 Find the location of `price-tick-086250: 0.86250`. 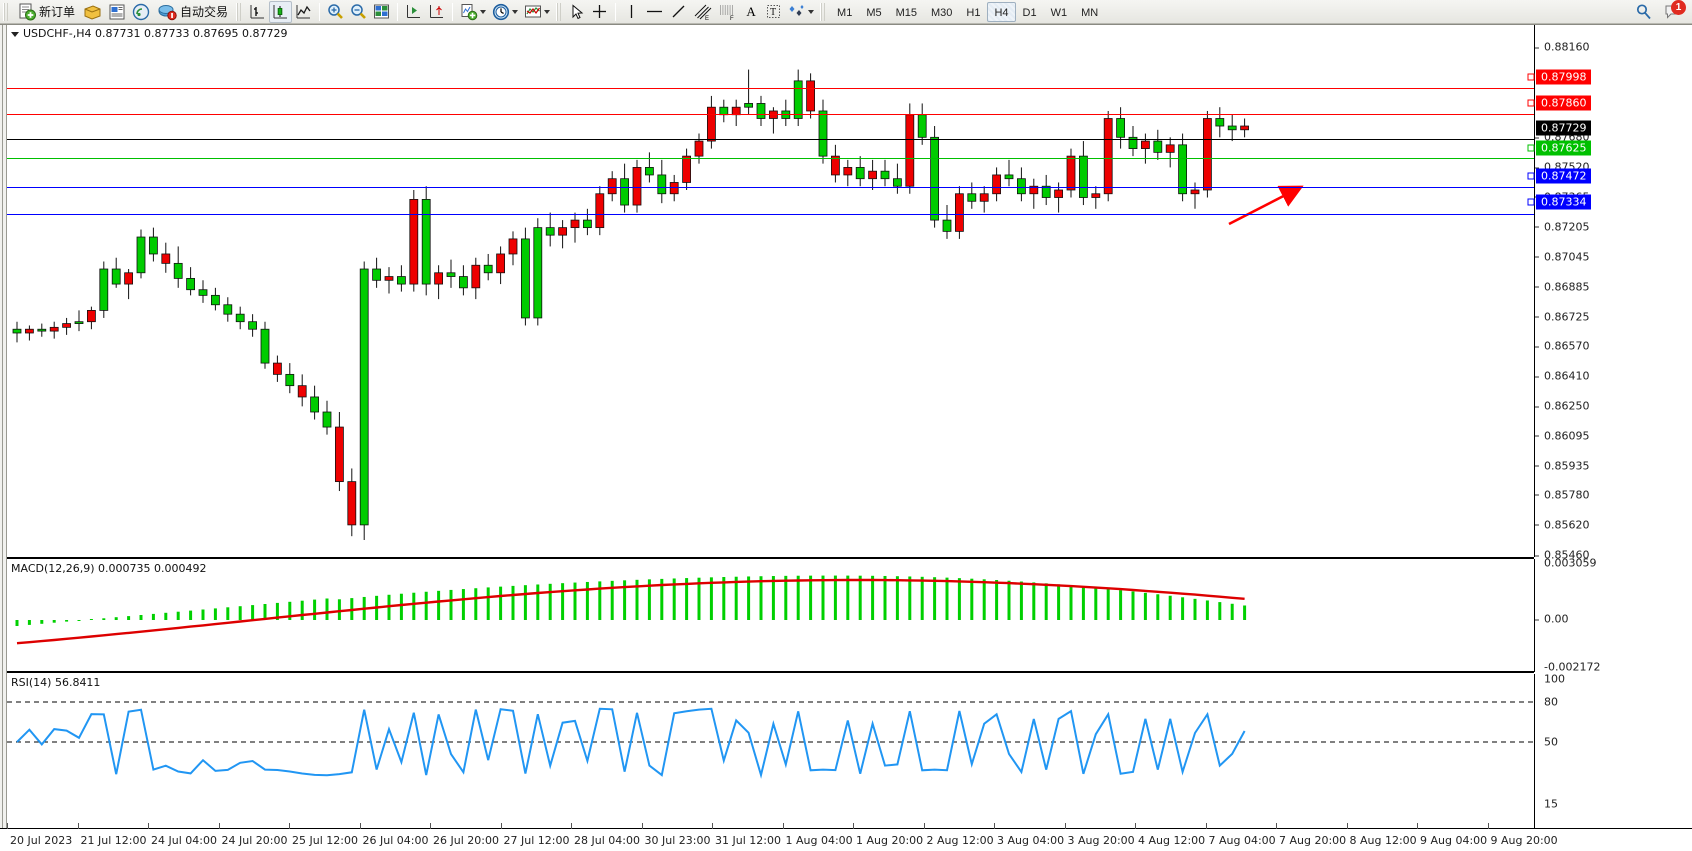

price-tick-086250: 0.86250 is located at coordinates (1562, 406).